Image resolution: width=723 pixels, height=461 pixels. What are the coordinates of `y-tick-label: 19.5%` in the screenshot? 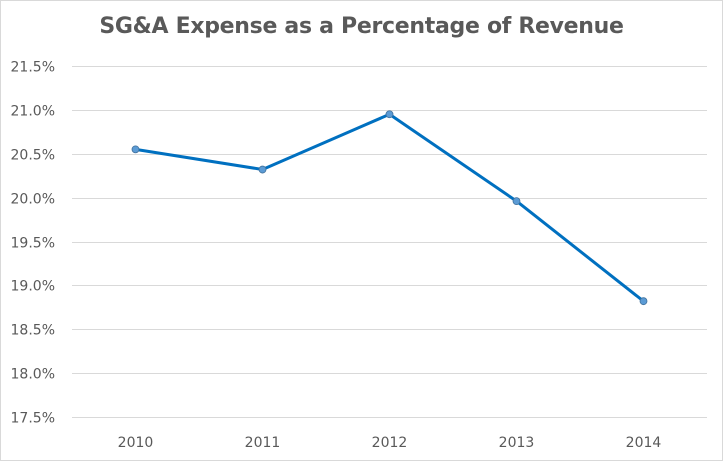 It's located at (33, 244).